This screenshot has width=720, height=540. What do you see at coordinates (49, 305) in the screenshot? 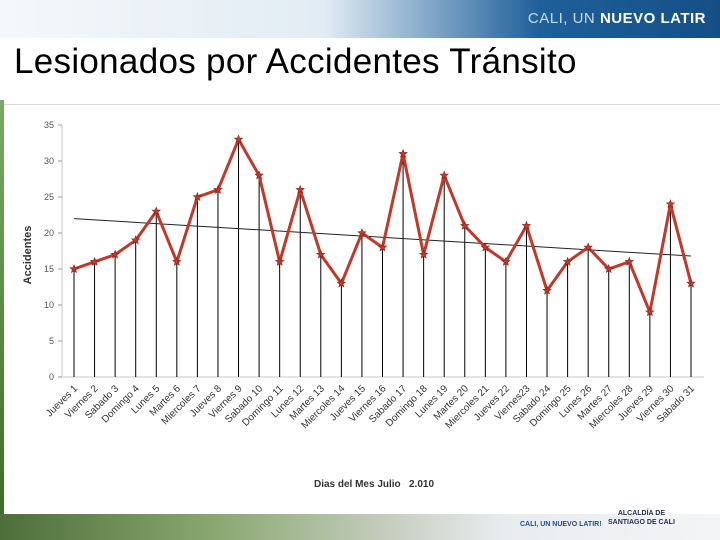
I see `y-tick-label: 10` at bounding box center [49, 305].